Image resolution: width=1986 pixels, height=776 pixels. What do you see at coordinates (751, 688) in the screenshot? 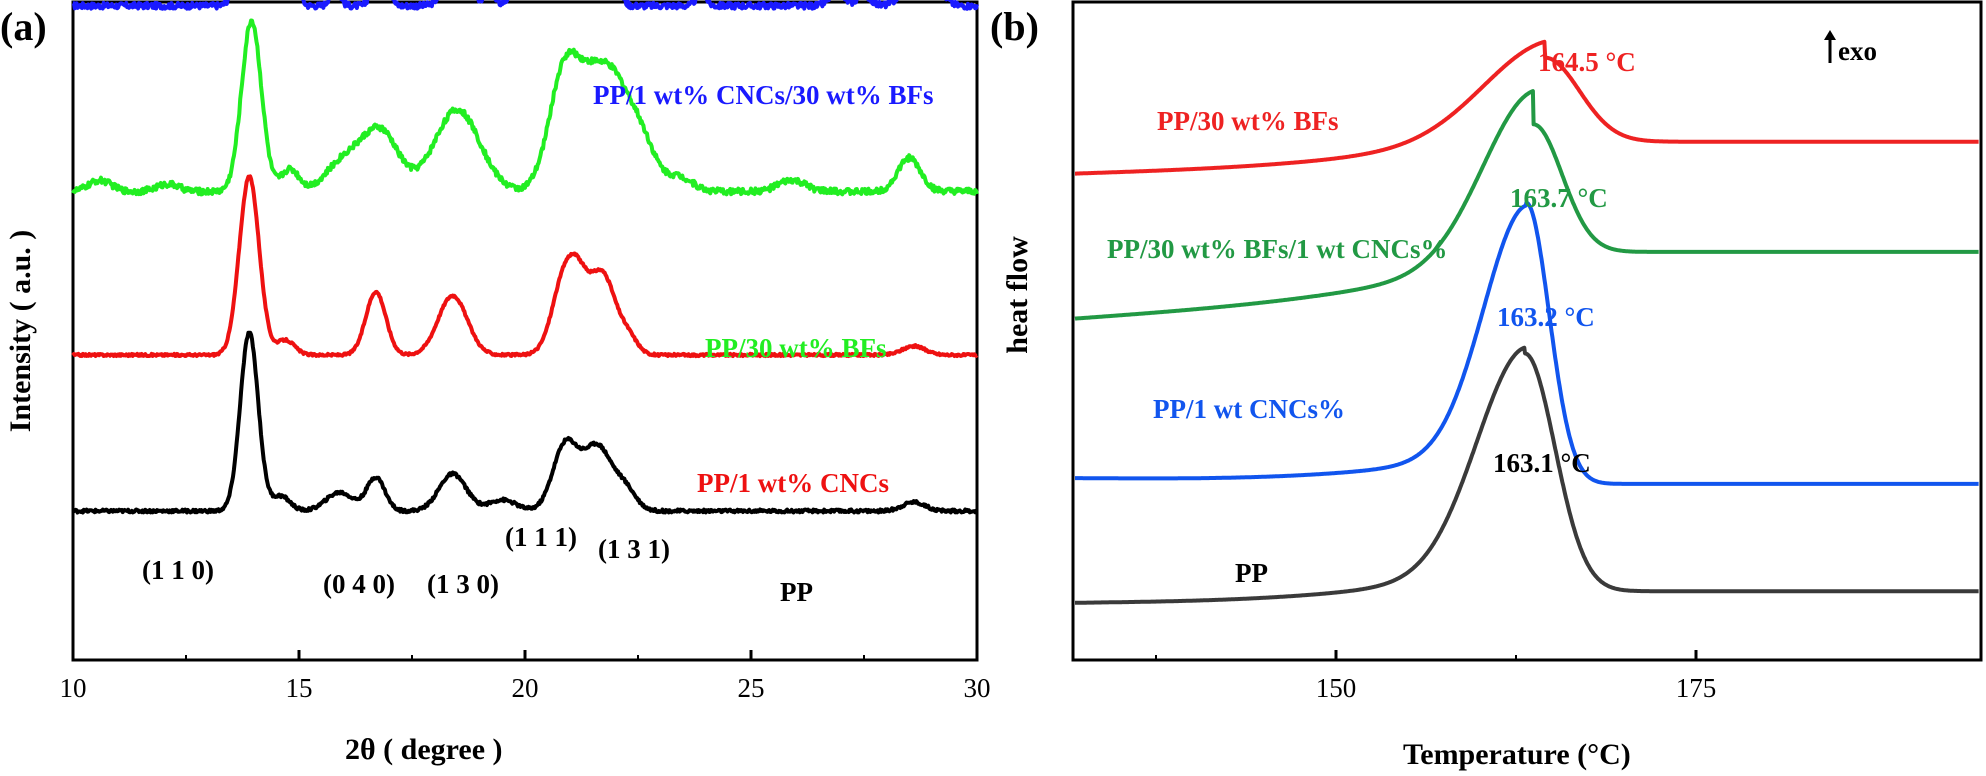
I see `x-tick-label-25: 25` at bounding box center [751, 688].